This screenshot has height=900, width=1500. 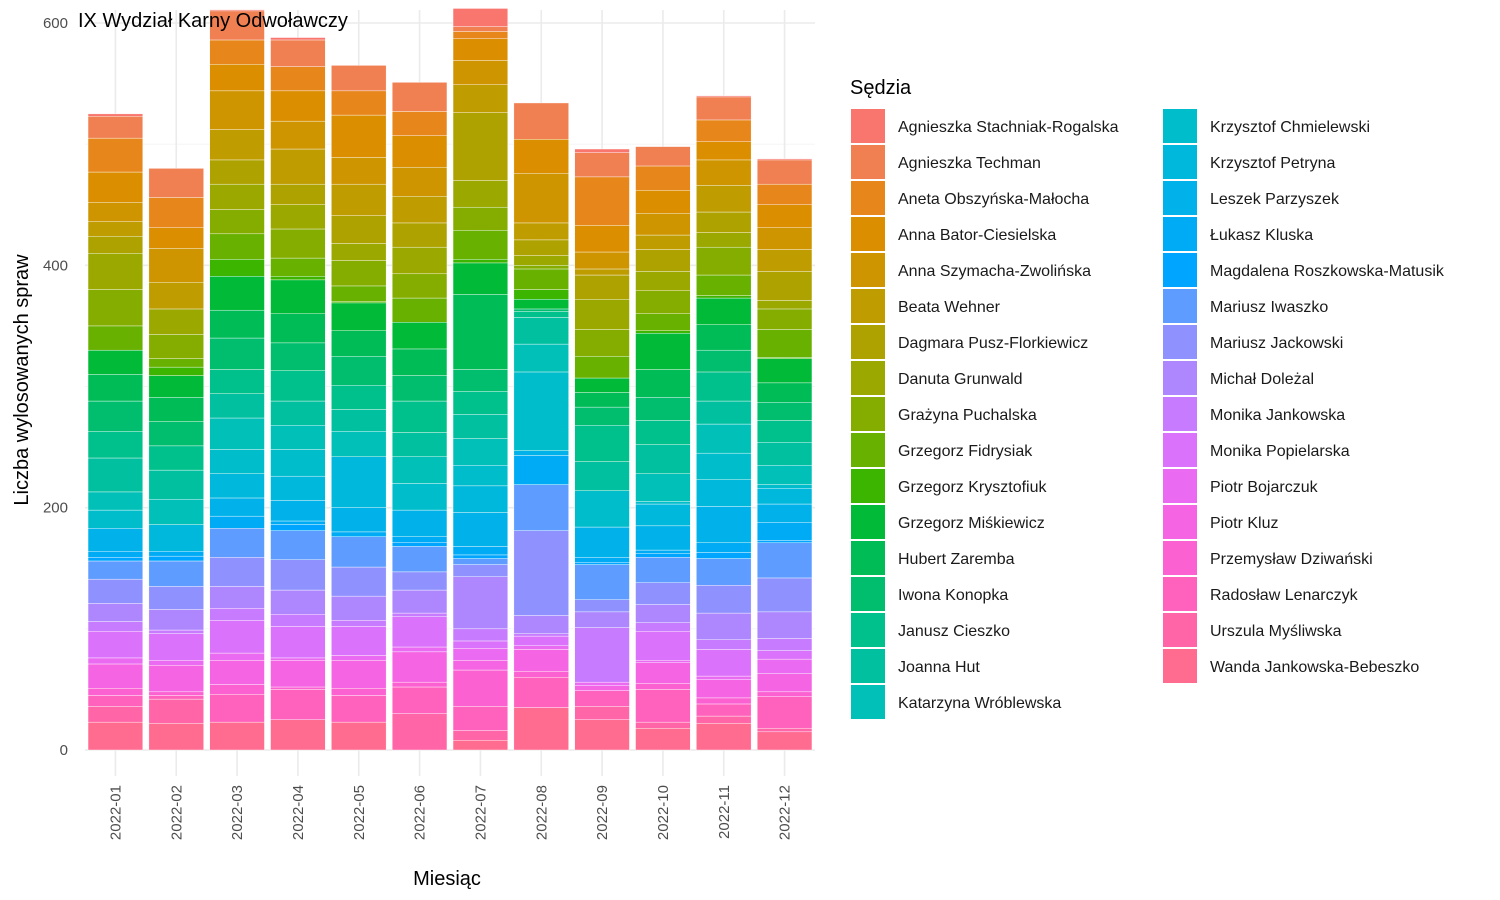 I want to click on x-tick-label: 2022-06, so click(x=420, y=812).